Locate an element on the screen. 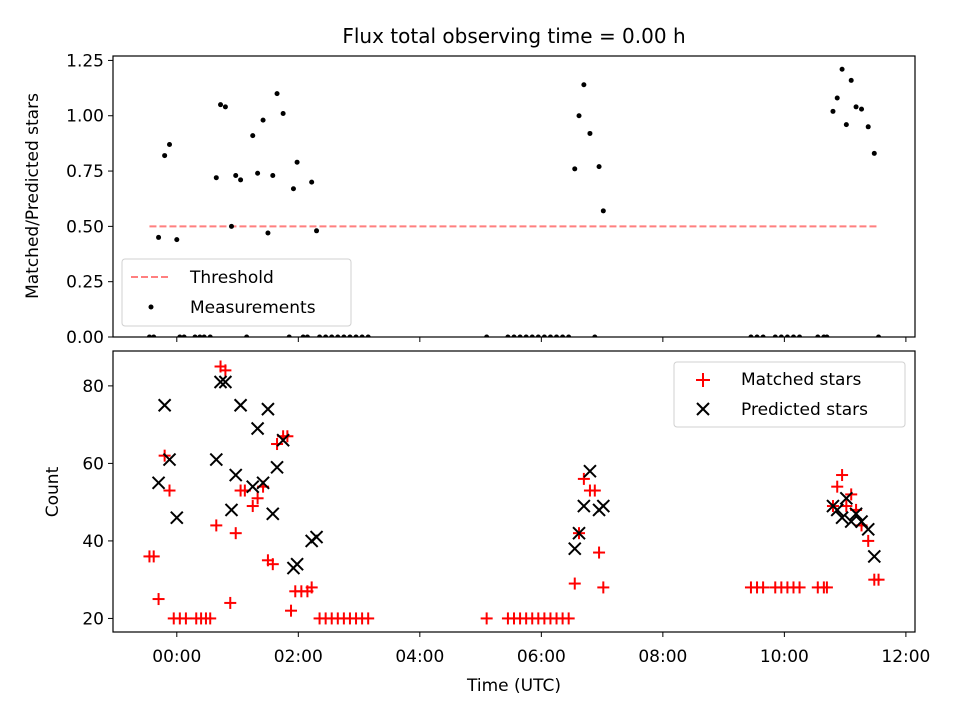 The height and width of the screenshot is (720, 960). x-tick-label: 04:00 is located at coordinates (419, 657).